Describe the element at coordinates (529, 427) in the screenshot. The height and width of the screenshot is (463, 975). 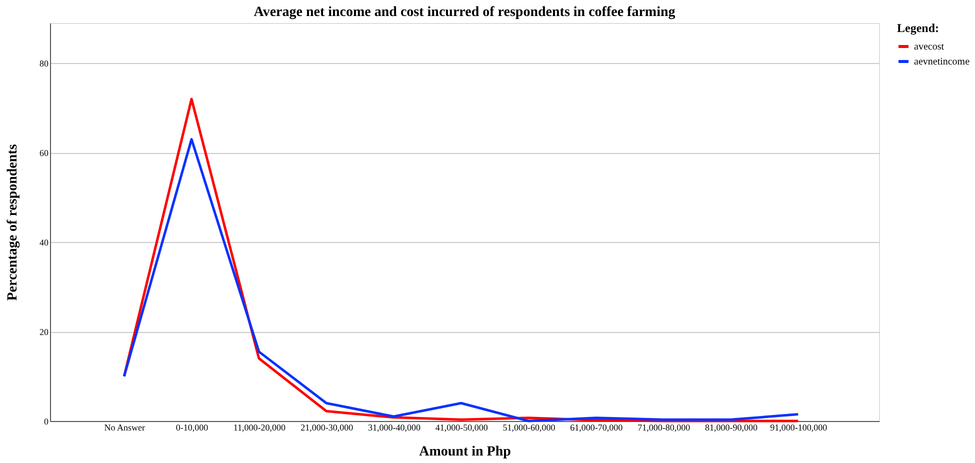
I see `x-tick-label: 51,000-60,000` at that location.